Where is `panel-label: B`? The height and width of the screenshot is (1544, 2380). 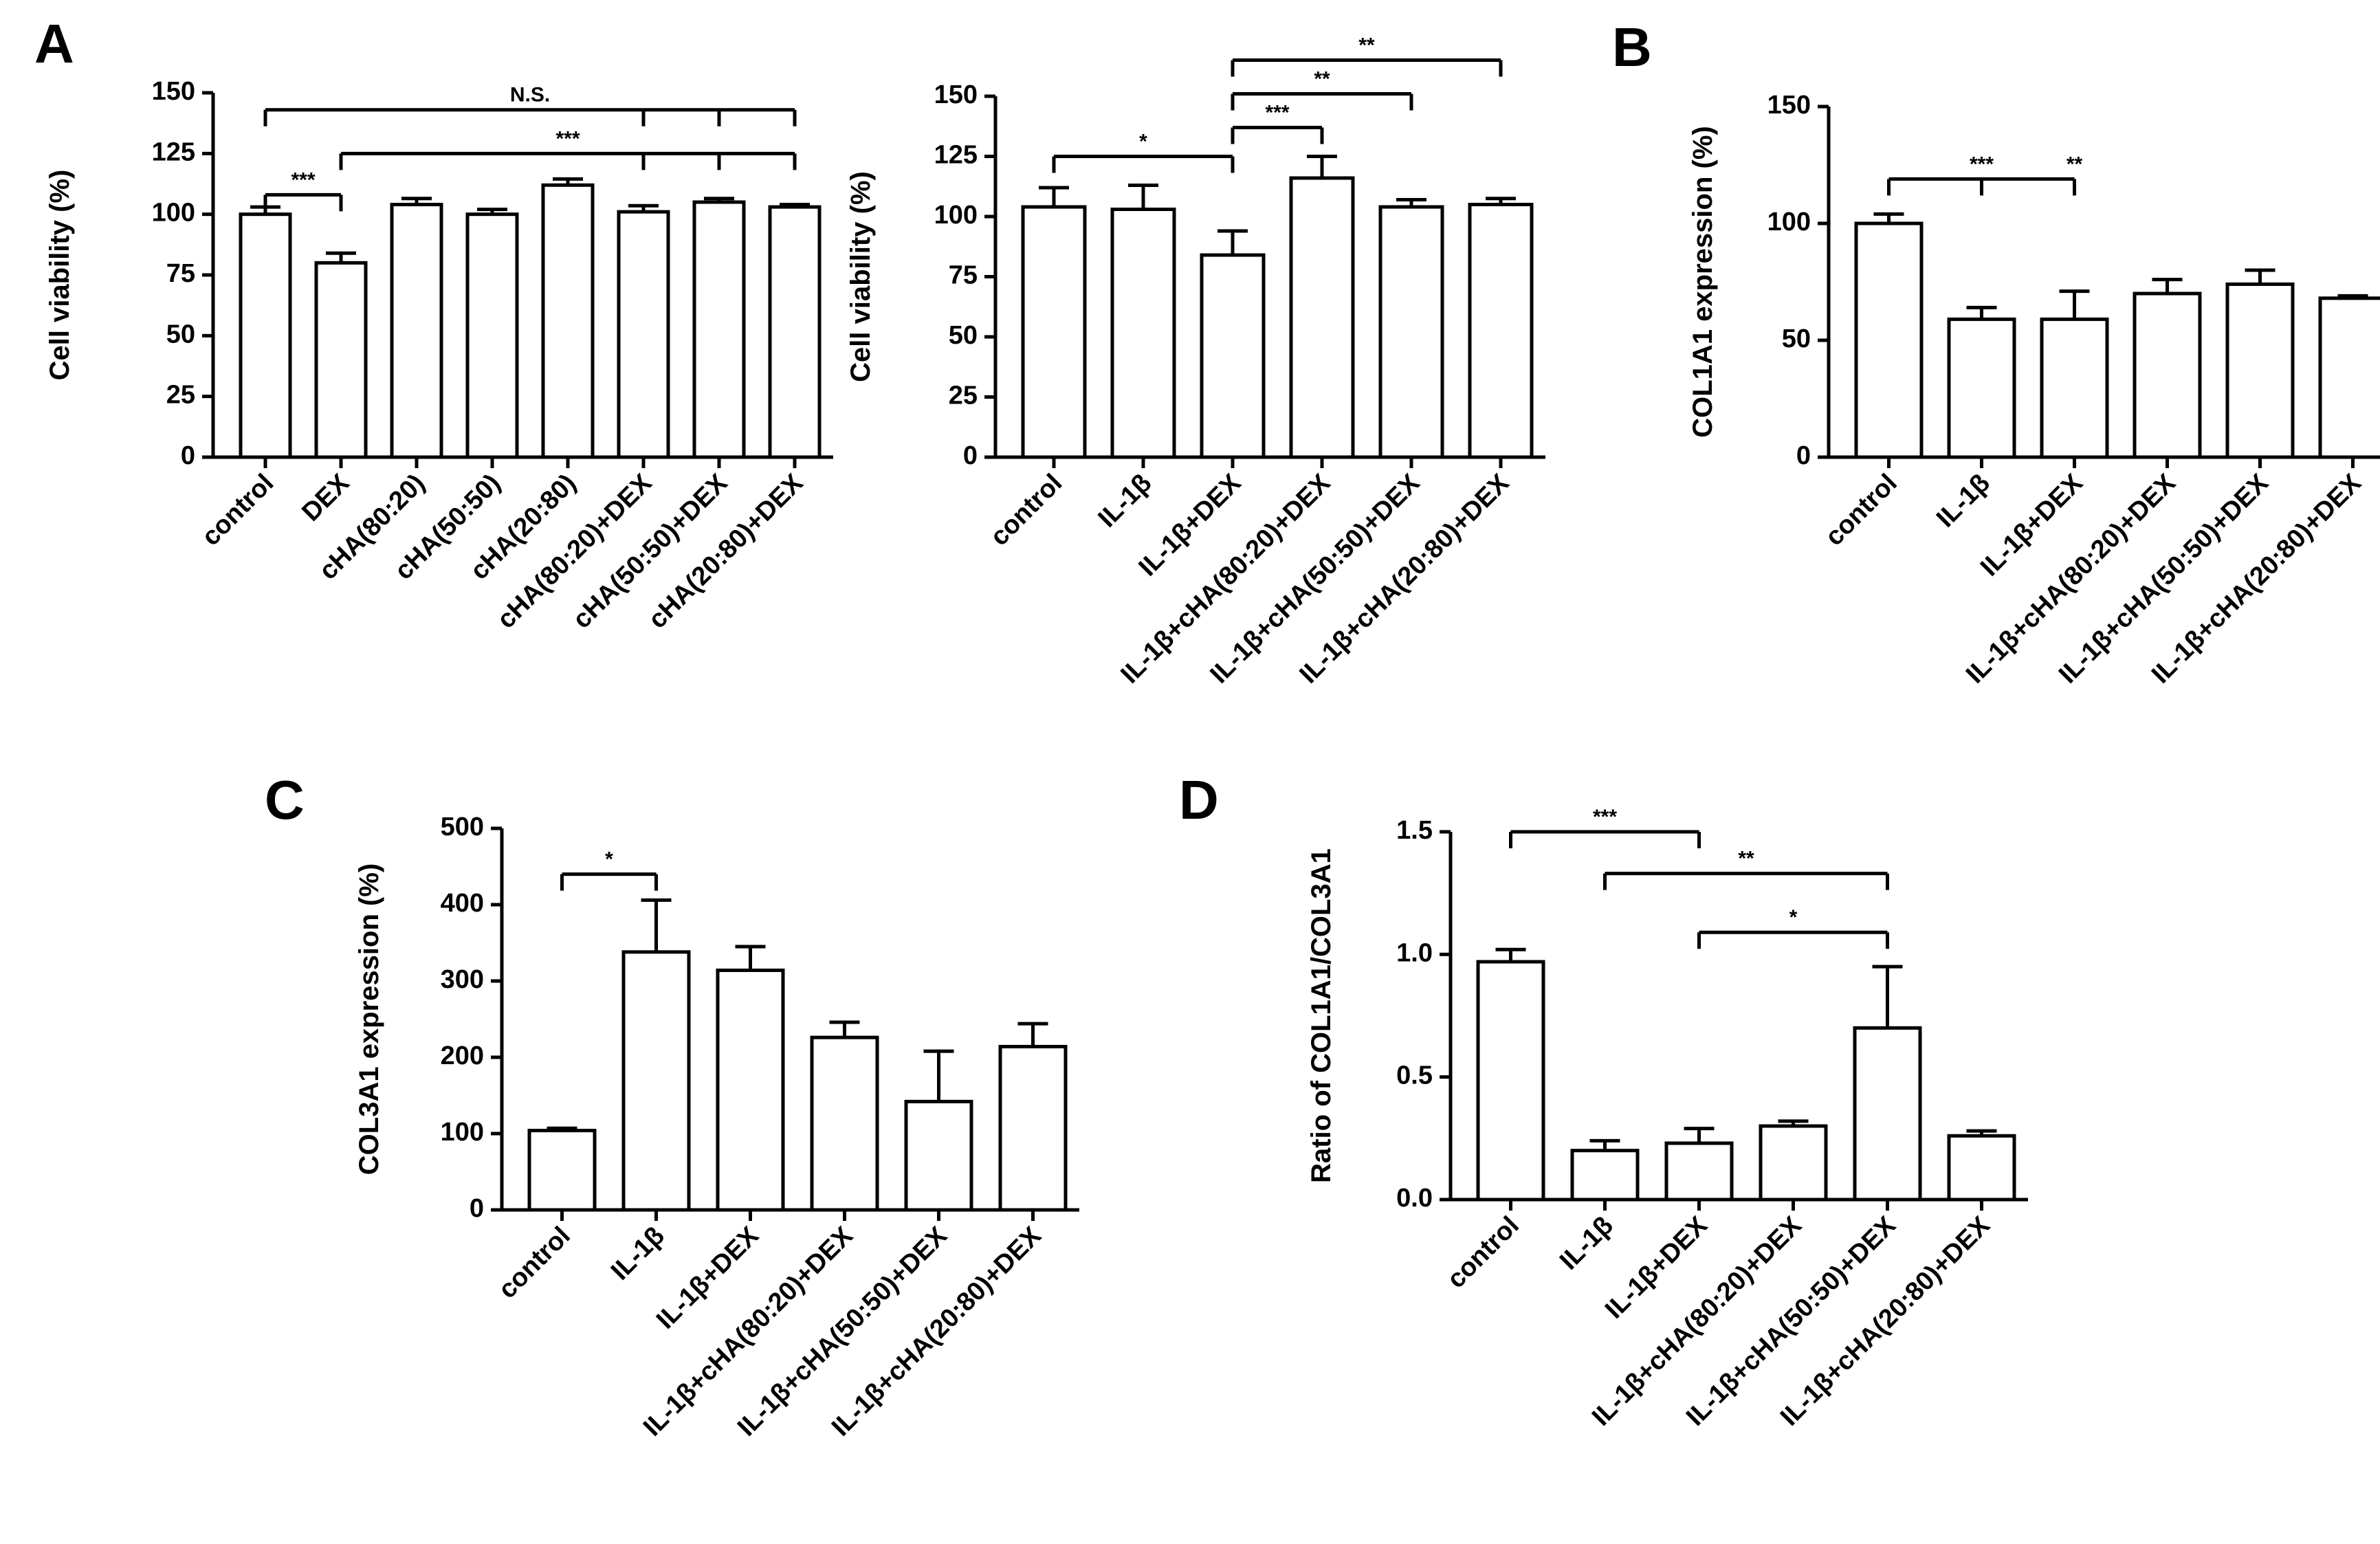 panel-label: B is located at coordinates (1632, 47).